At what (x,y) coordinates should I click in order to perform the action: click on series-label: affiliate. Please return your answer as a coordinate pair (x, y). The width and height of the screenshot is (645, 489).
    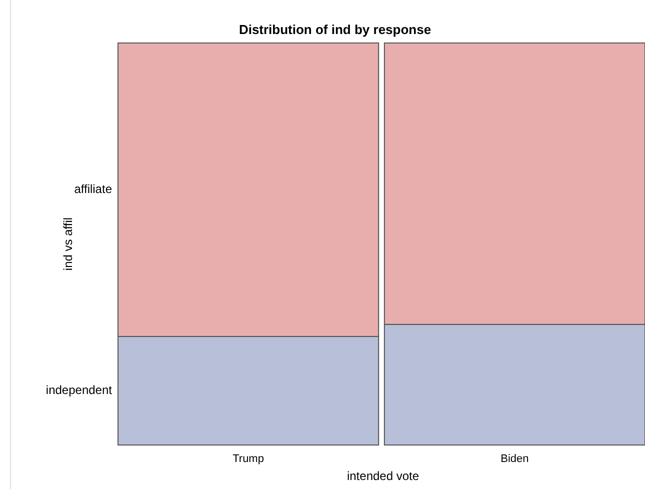
    Looking at the image, I should click on (93, 189).